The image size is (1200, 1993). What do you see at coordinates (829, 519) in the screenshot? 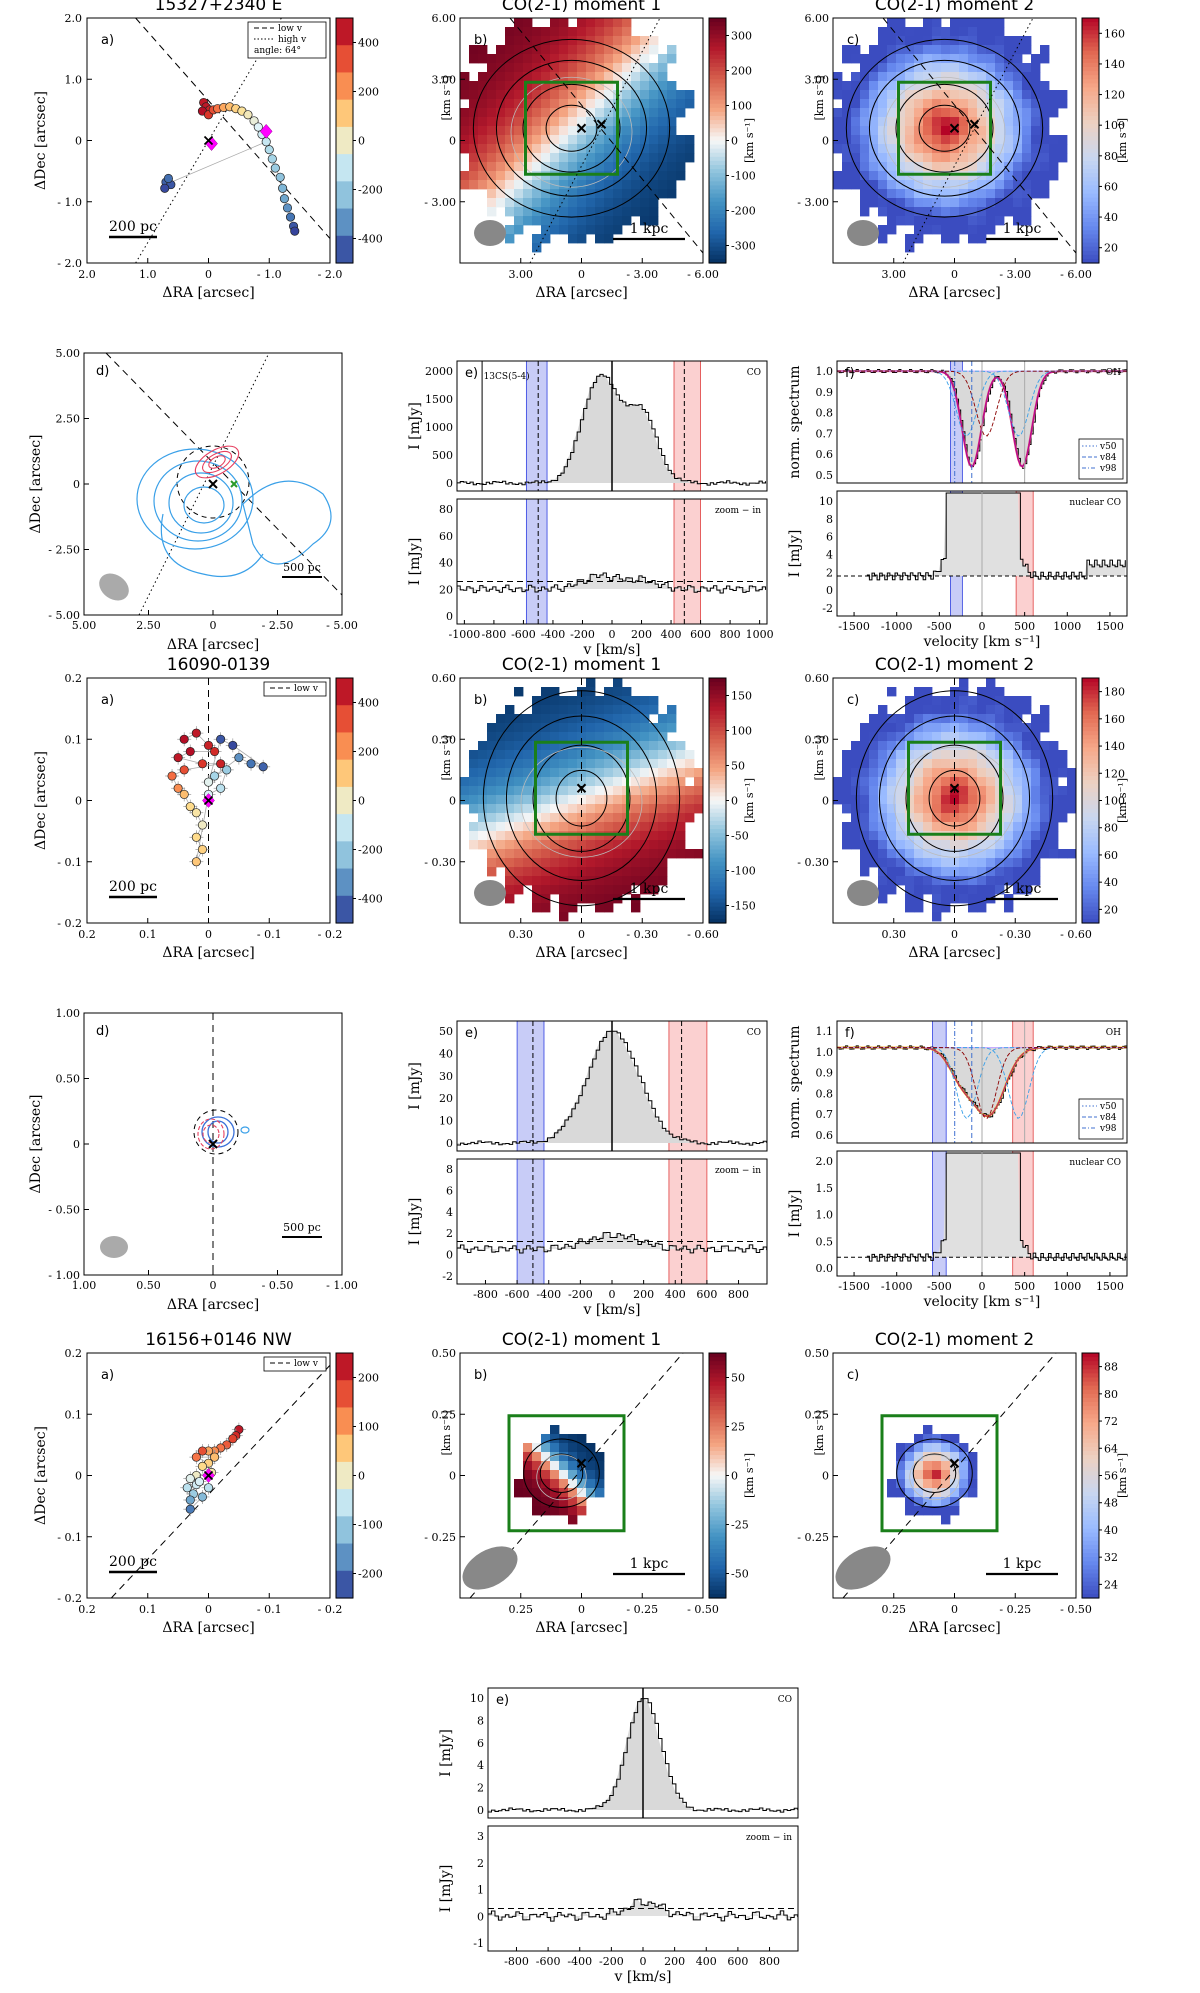
I see `y-tick-label: 8` at bounding box center [829, 519].